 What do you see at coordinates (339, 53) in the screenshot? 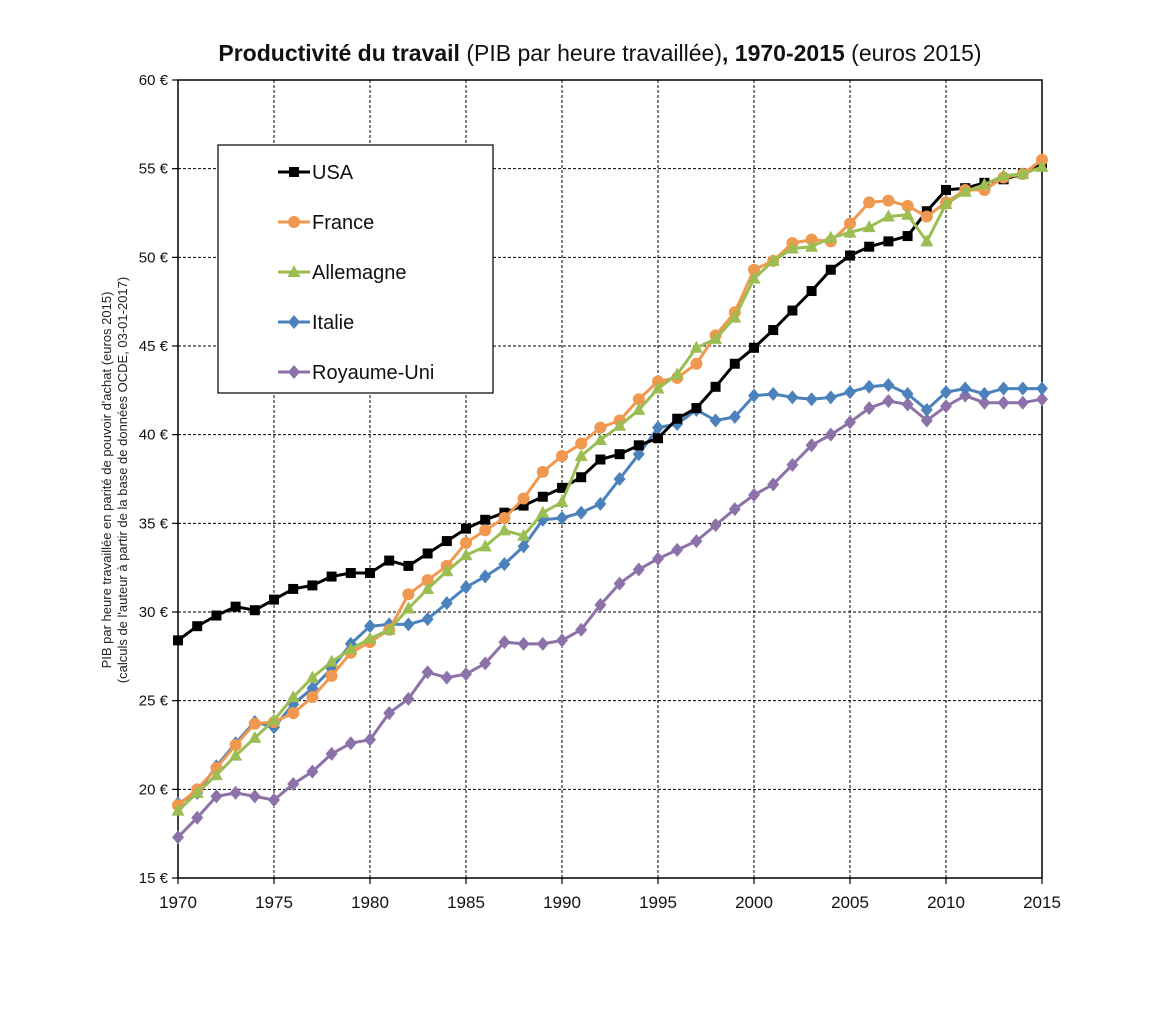
I see `title-part-1: Productivité du travail` at bounding box center [339, 53].